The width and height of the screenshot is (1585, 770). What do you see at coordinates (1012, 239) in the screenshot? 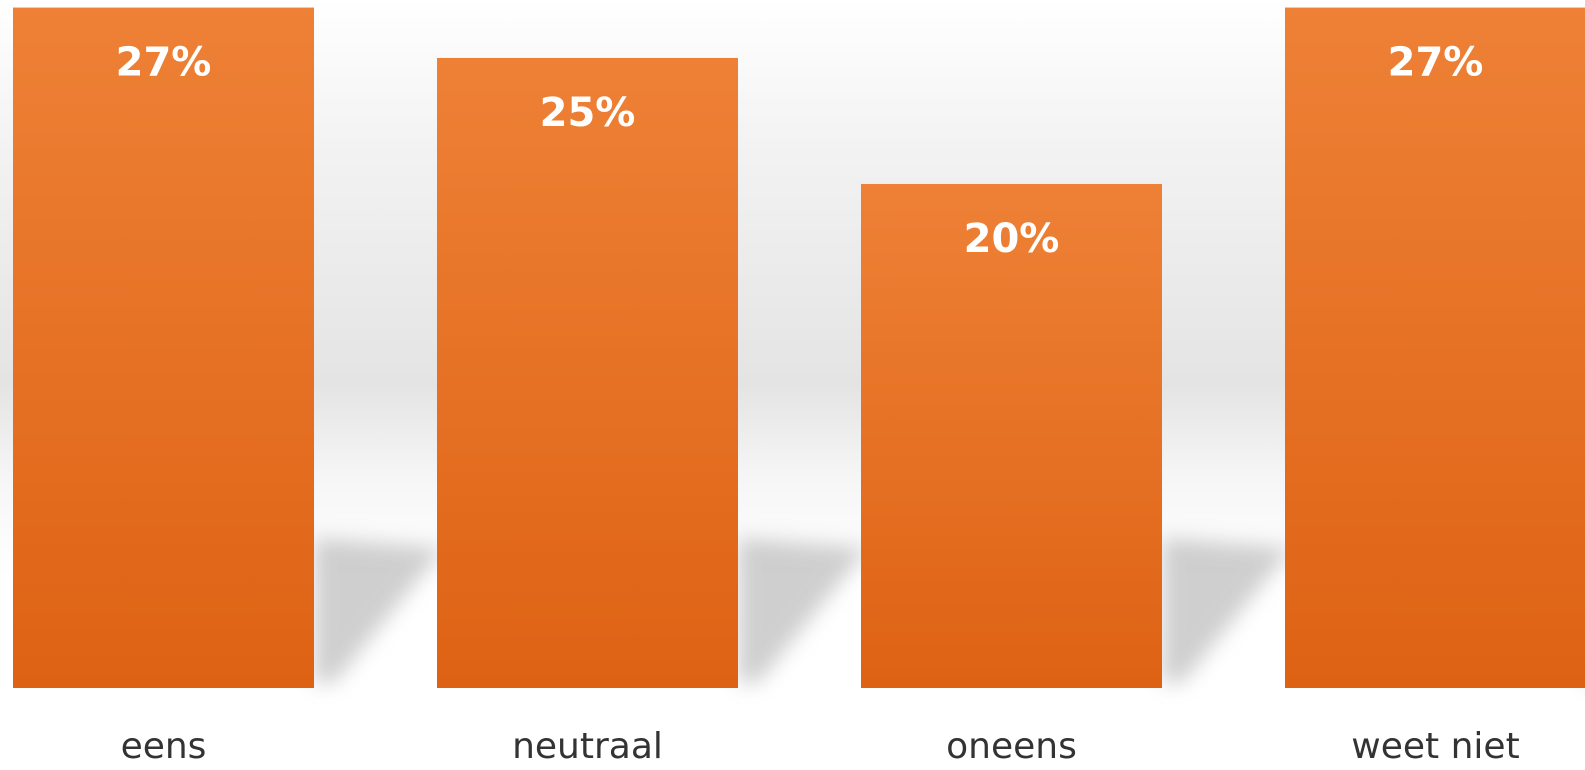
I see `data-label-oneens: 20%` at bounding box center [1012, 239].